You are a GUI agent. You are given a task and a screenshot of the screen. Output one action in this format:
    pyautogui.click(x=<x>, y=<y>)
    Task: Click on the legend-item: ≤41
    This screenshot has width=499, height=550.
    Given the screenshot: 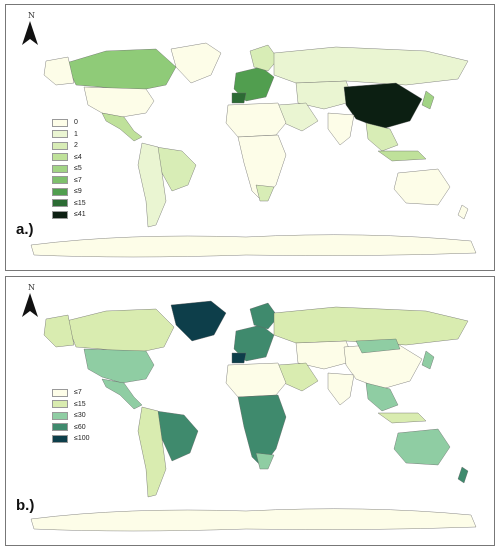 What is the action you would take?
    pyautogui.click(x=69, y=215)
    